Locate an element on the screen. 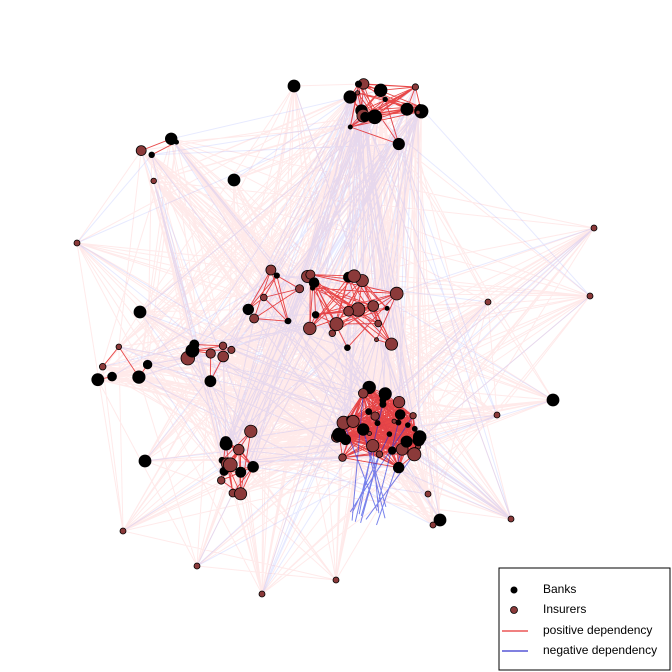 The width and height of the screenshot is (672, 672). legend-label: positive dependency is located at coordinates (597, 630).